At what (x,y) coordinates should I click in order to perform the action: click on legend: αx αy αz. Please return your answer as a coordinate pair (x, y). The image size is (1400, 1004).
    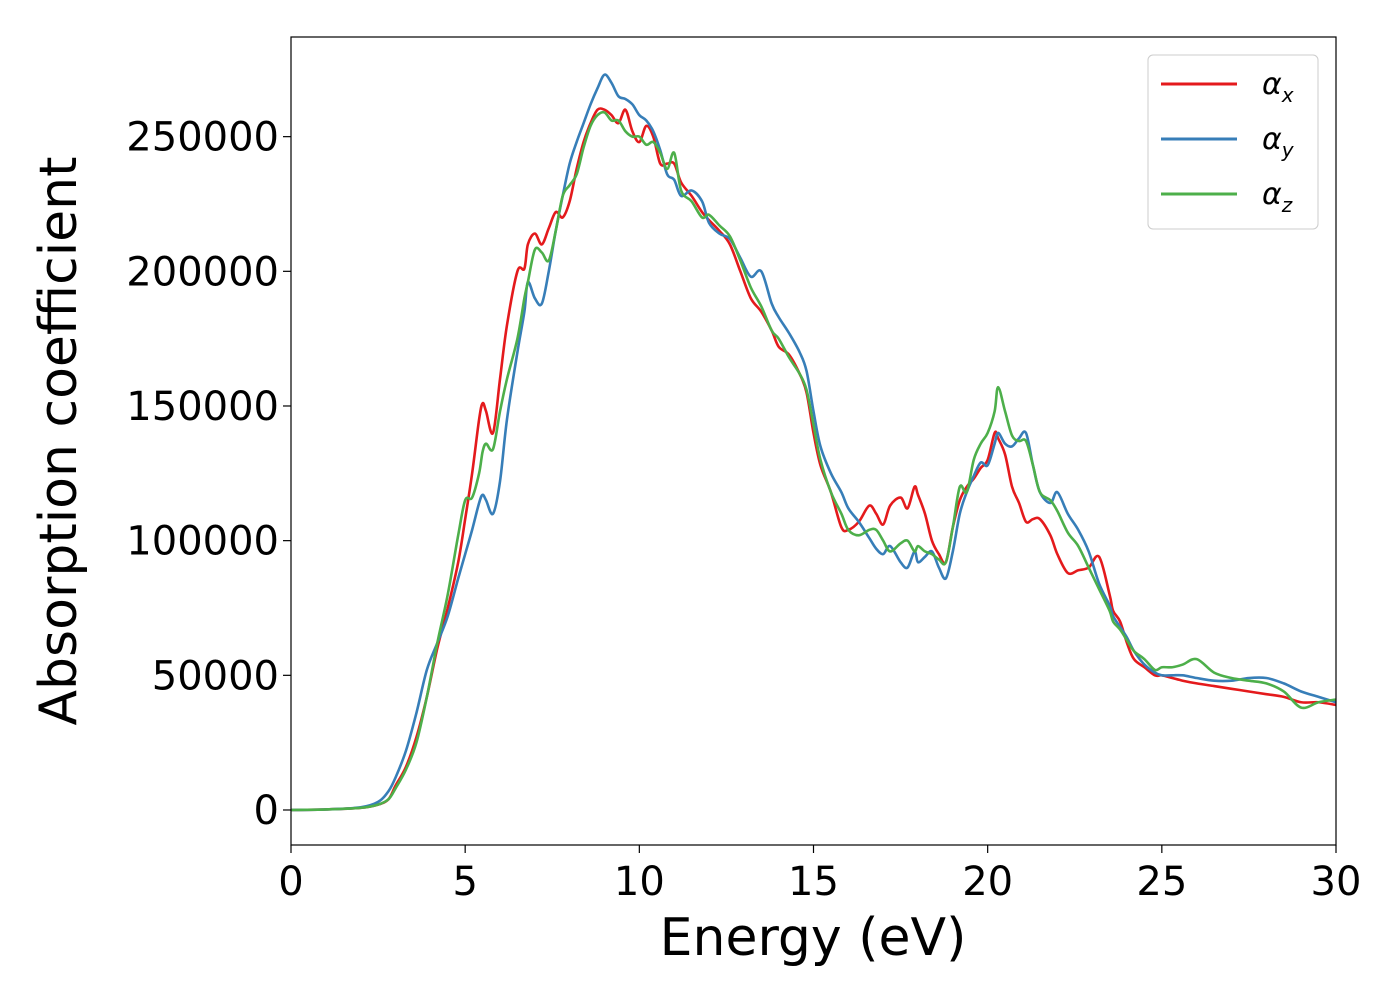
    Looking at the image, I should click on (1233, 142).